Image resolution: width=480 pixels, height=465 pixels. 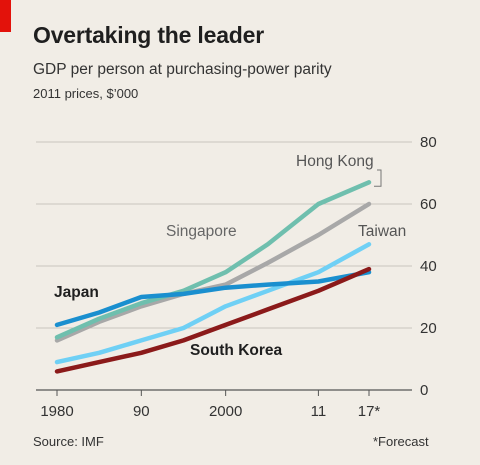 What do you see at coordinates (378, 178) in the screenshot?
I see `hong-kong-leader-line` at bounding box center [378, 178].